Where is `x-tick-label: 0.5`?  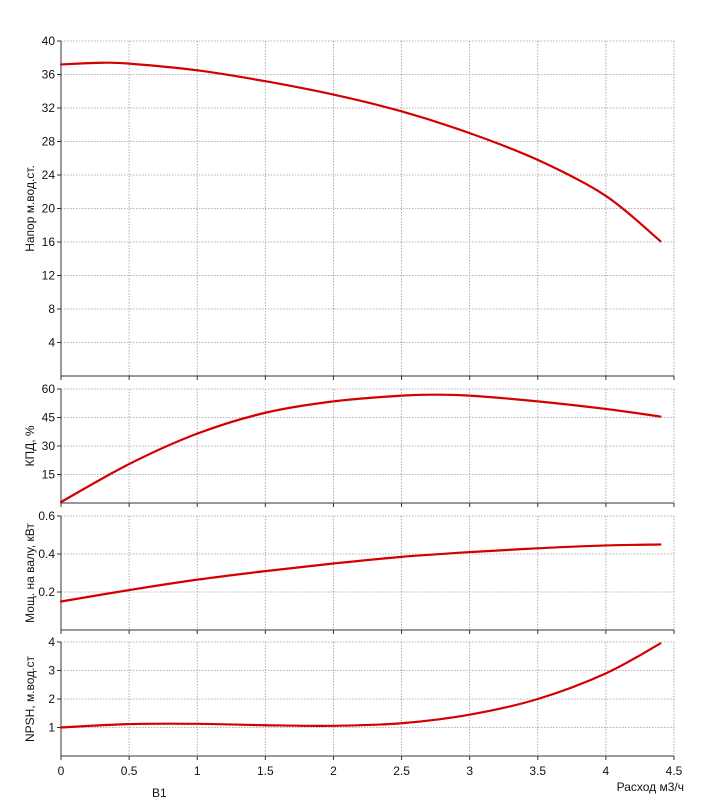
x-tick-label: 0.5 is located at coordinates (129, 771).